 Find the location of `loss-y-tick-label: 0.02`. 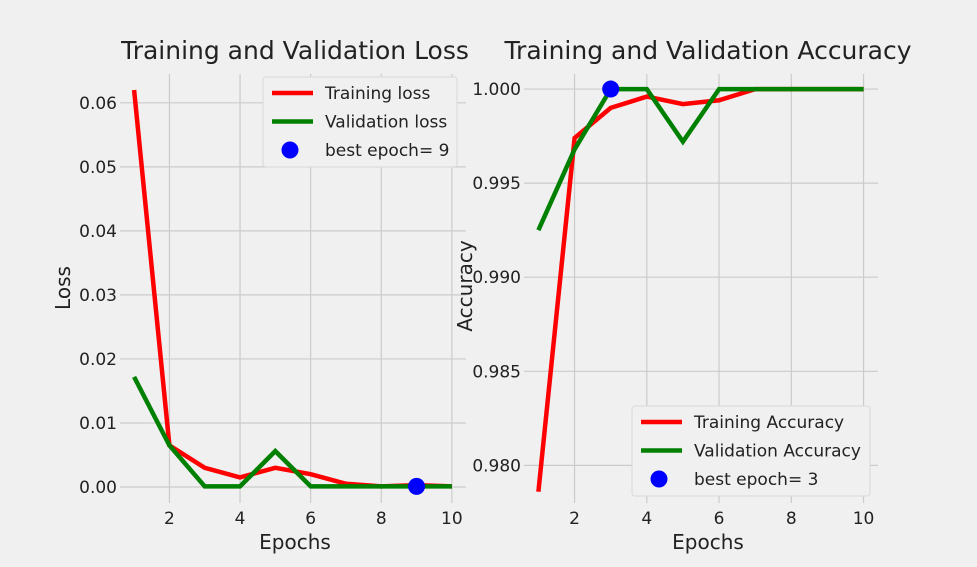

loss-y-tick-label: 0.02 is located at coordinates (98, 360).